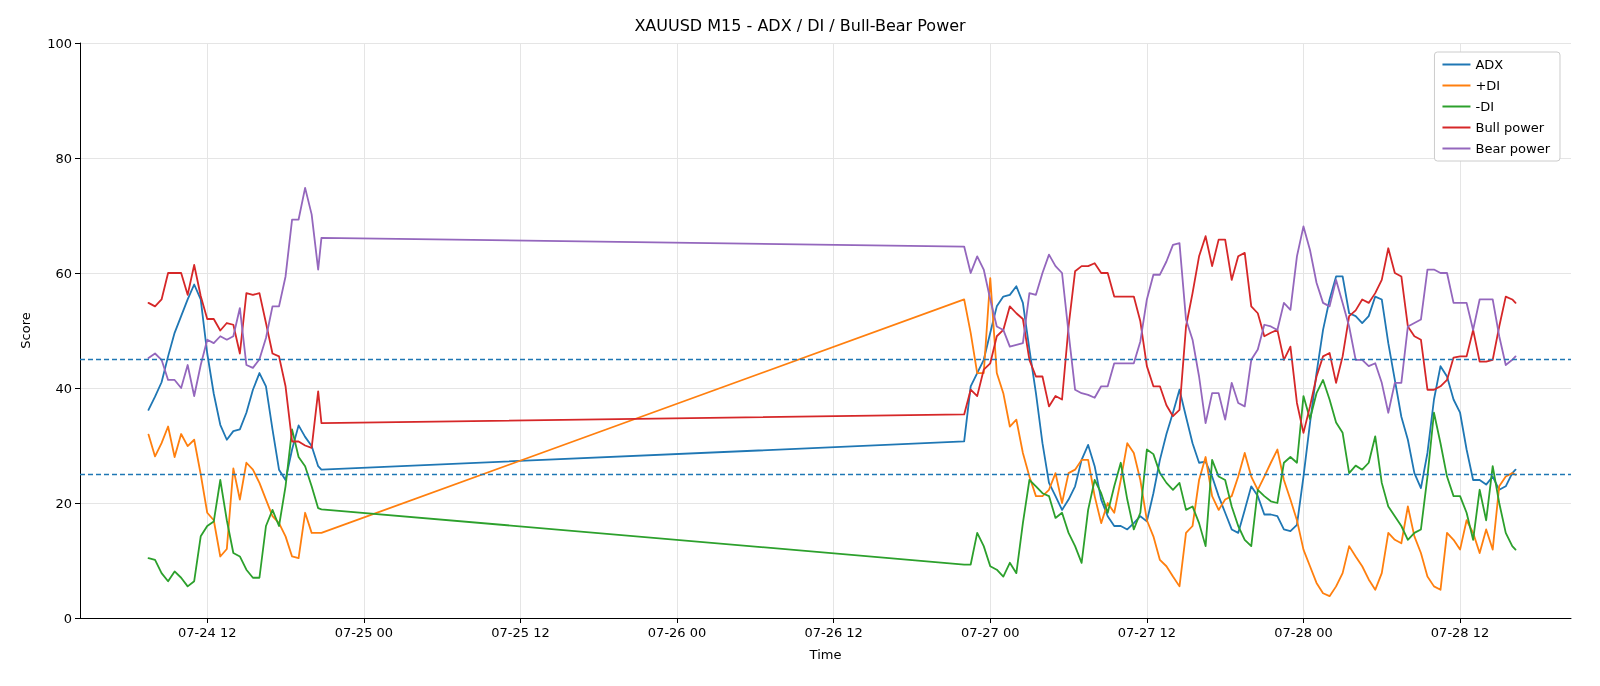  Describe the element at coordinates (63, 273) in the screenshot. I see `y-tick-label: 60` at that location.